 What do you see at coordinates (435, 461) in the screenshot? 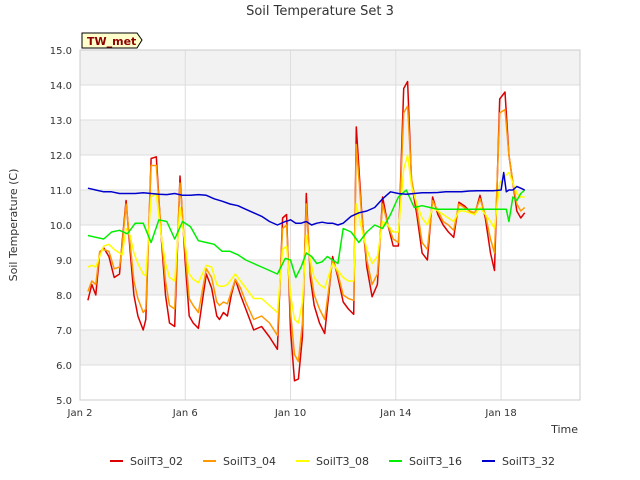
I see `legend-label: SoilT3_16` at bounding box center [435, 461].